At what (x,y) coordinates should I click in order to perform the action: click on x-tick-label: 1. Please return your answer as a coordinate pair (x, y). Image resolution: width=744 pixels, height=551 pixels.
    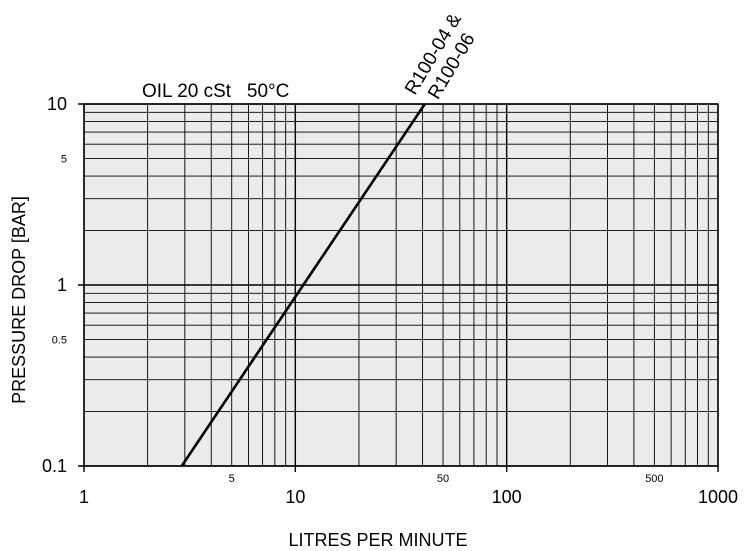
    Looking at the image, I should click on (84, 497).